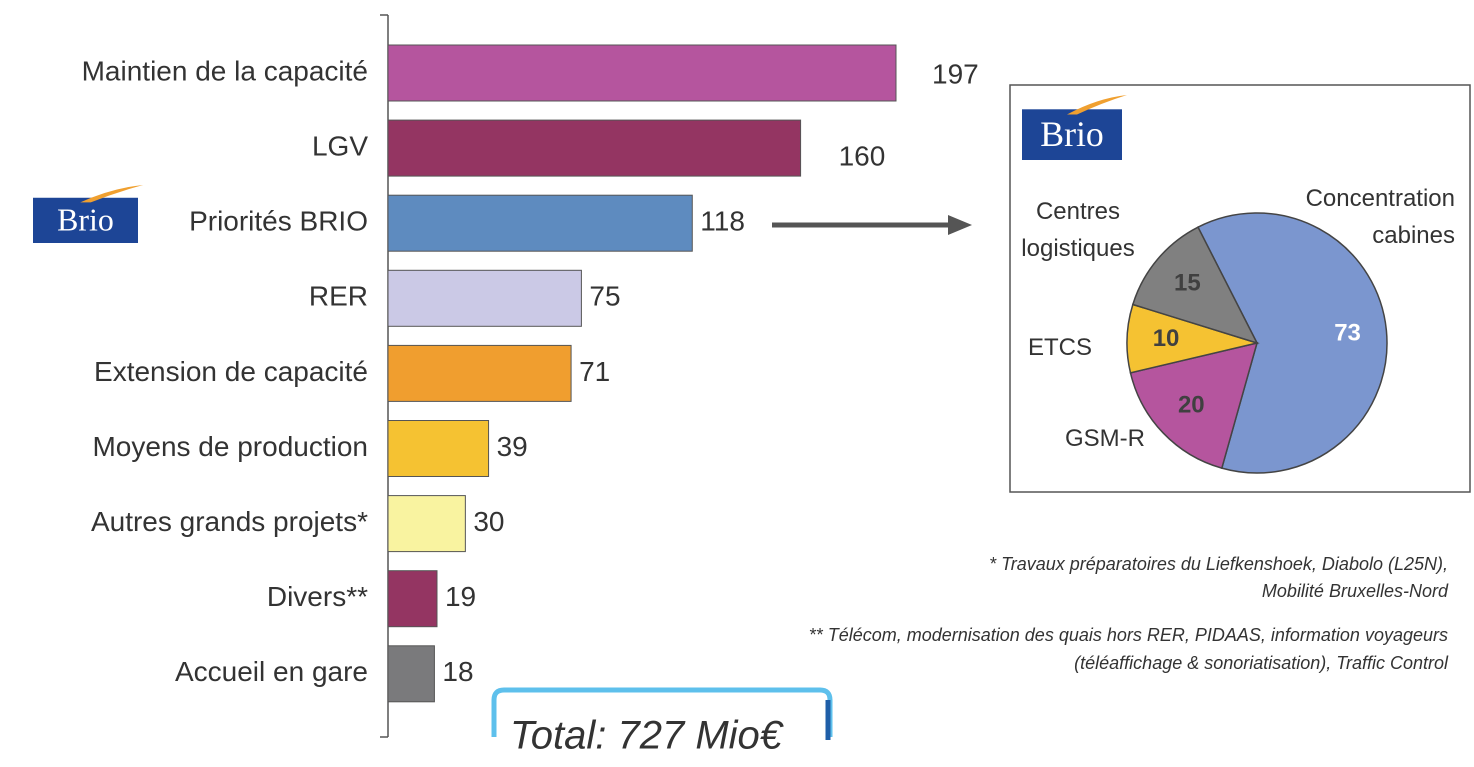  What do you see at coordinates (1380, 217) in the screenshot?
I see `slice-category: Concentration cabines` at bounding box center [1380, 217].